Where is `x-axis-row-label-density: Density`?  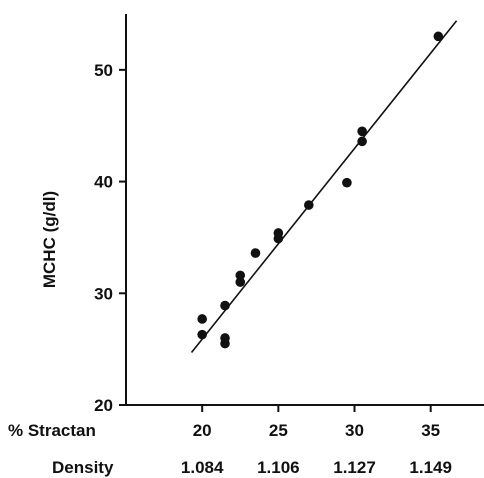 x-axis-row-label-density: Density is located at coordinates (83, 467).